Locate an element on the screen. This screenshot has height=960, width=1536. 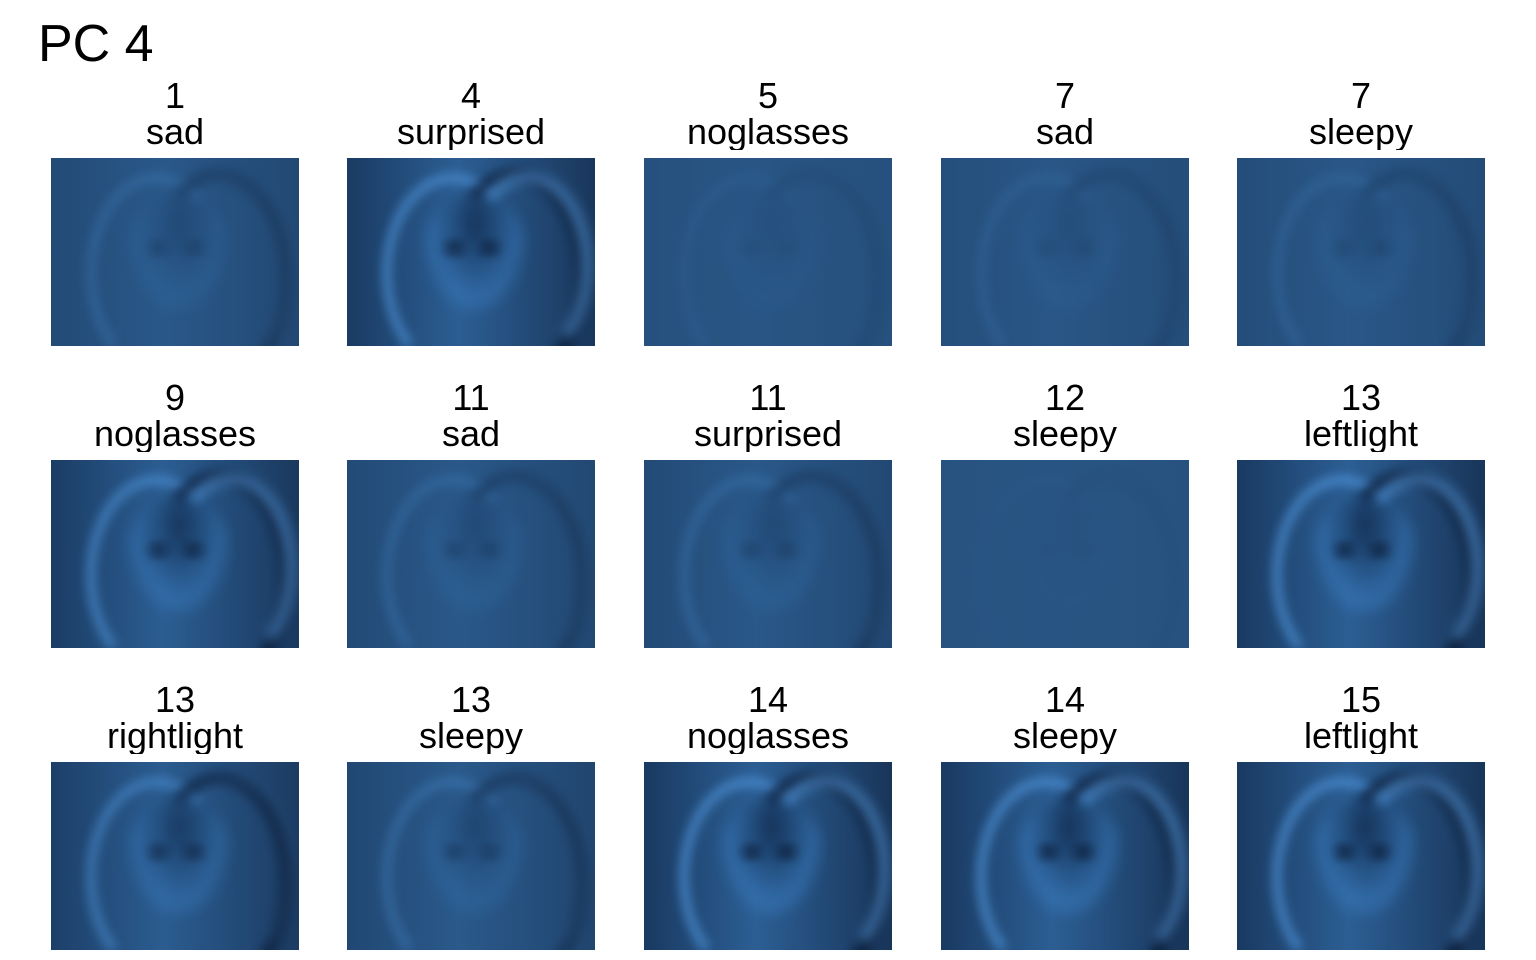
figure-title: PC 4 is located at coordinates (96, 44).